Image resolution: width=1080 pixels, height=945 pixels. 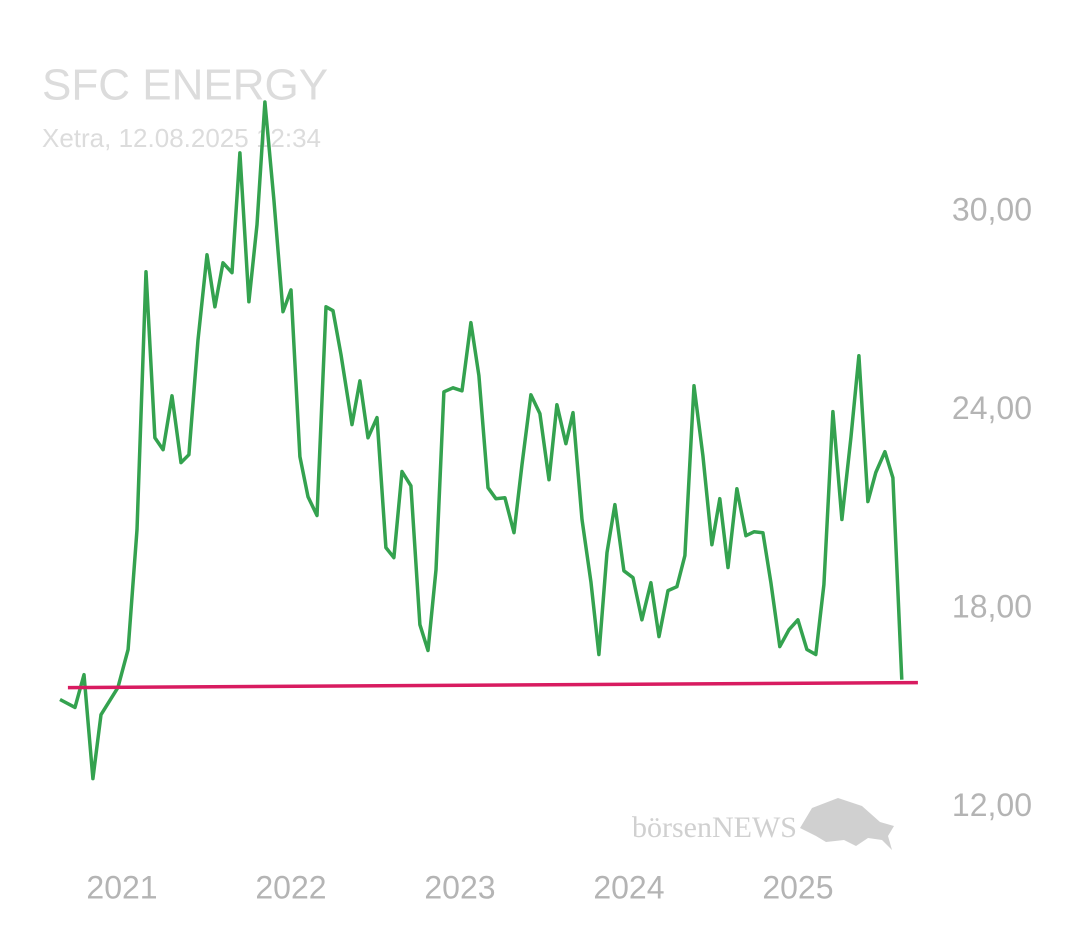 I want to click on x-tick-label: 2021, so click(x=121, y=887).